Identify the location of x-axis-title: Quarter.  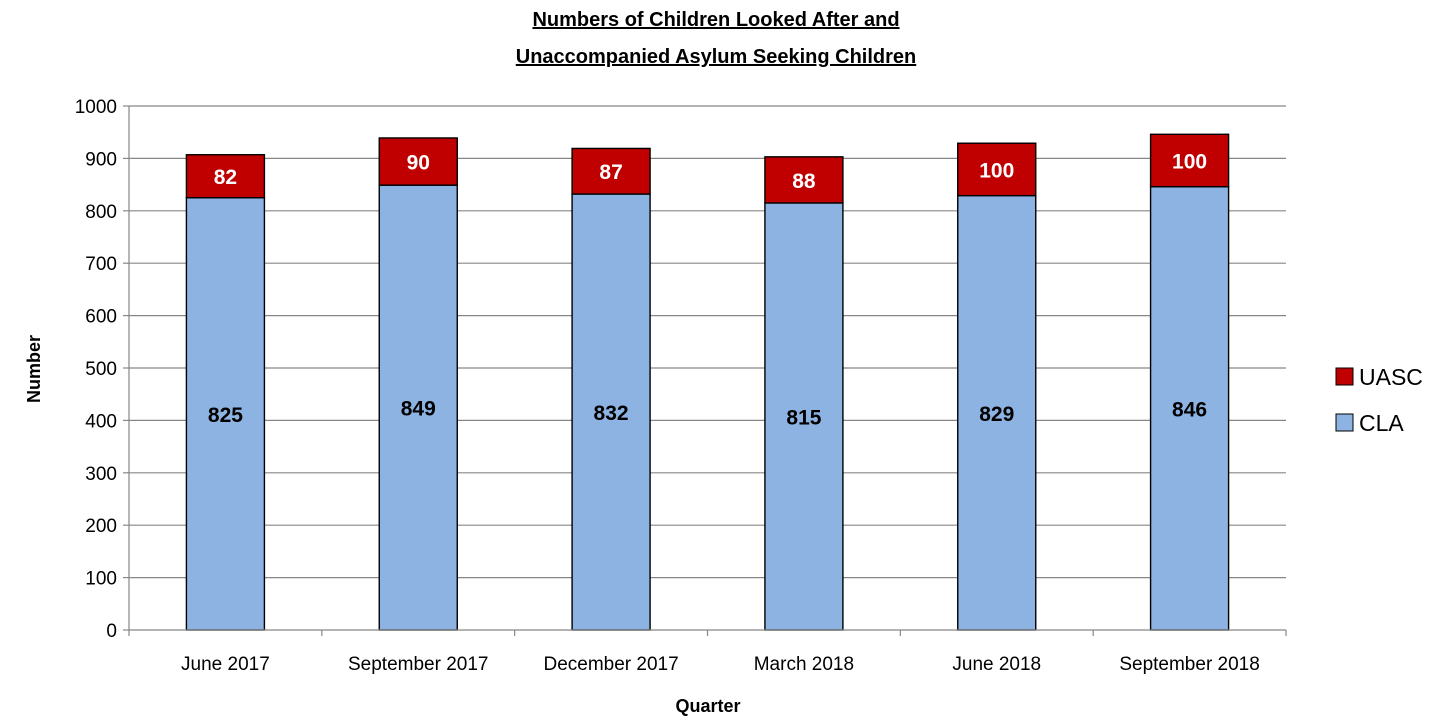
(707, 706).